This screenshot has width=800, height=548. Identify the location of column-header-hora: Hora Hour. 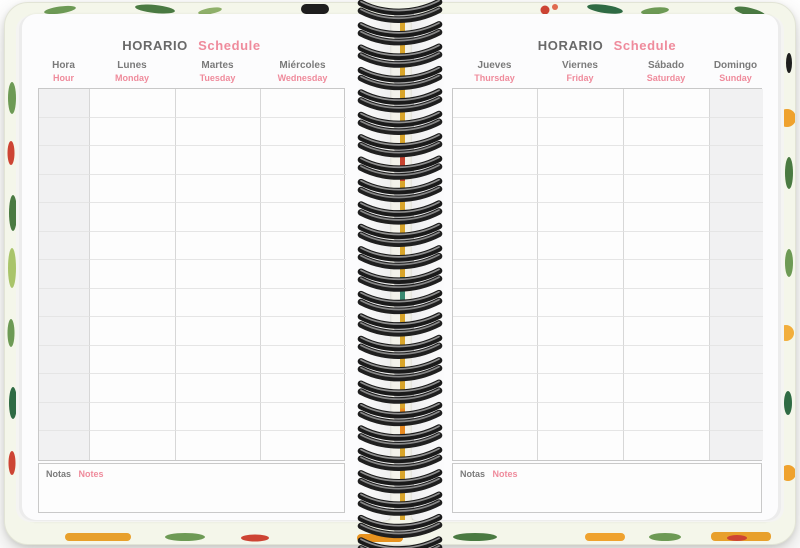
(63, 71).